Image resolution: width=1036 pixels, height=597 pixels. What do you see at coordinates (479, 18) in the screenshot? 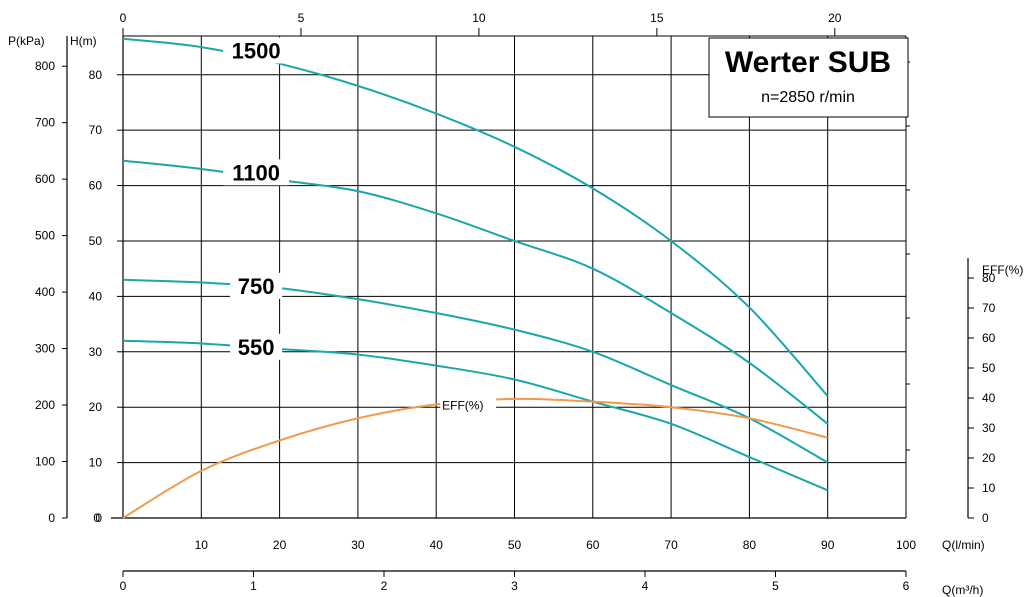
I see `top-axis-tick-label: 10` at bounding box center [479, 18].